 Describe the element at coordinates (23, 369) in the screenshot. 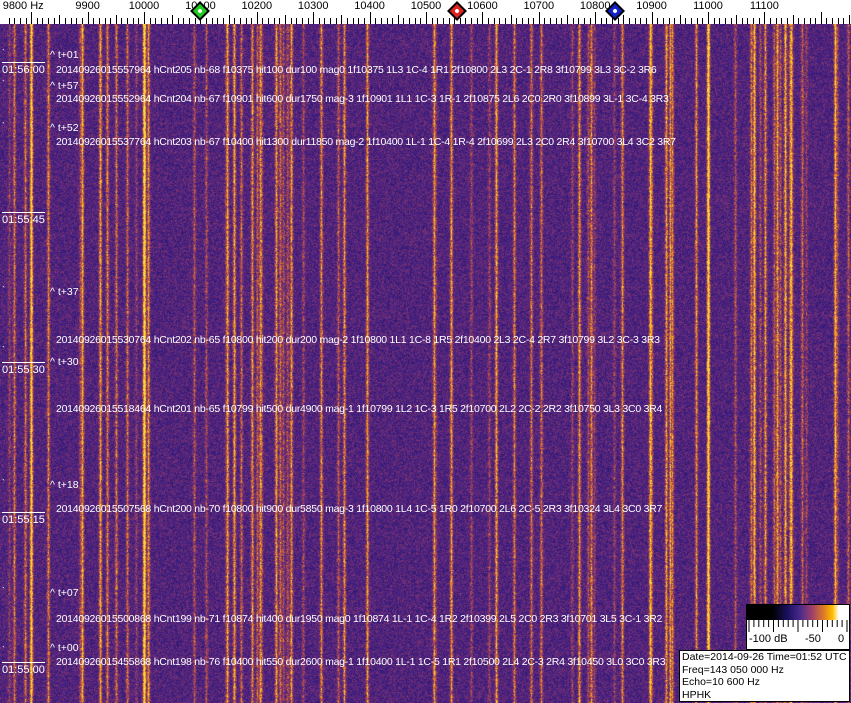

I see `time-label: 01:55:30` at that location.